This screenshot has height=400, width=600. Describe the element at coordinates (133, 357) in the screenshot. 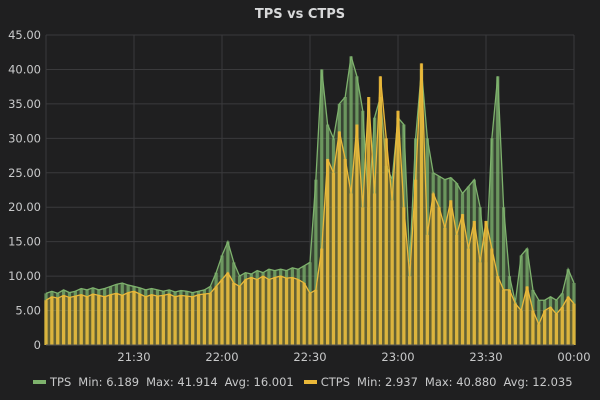

I see `x-tick-label: 21:30` at that location.